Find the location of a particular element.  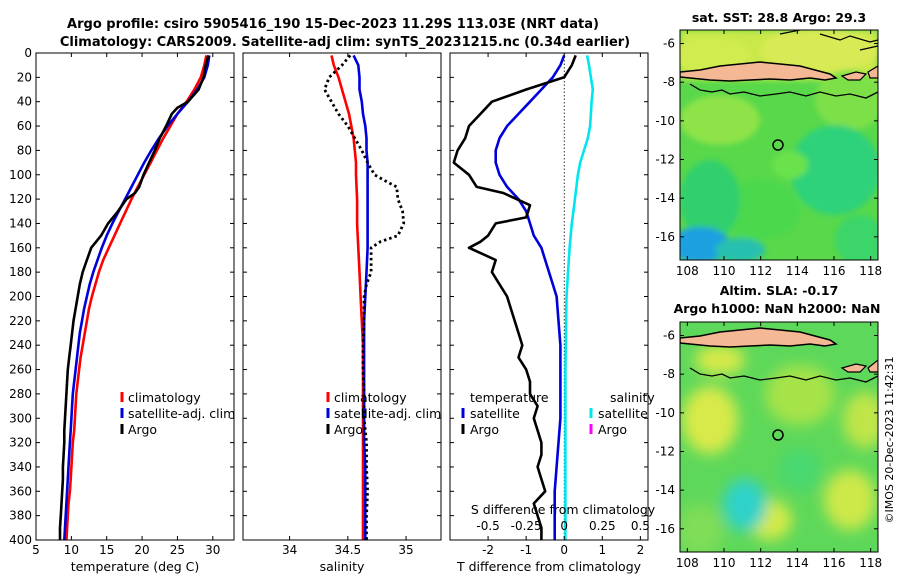

sla-coastline-south is located at coordinates (783, 375).